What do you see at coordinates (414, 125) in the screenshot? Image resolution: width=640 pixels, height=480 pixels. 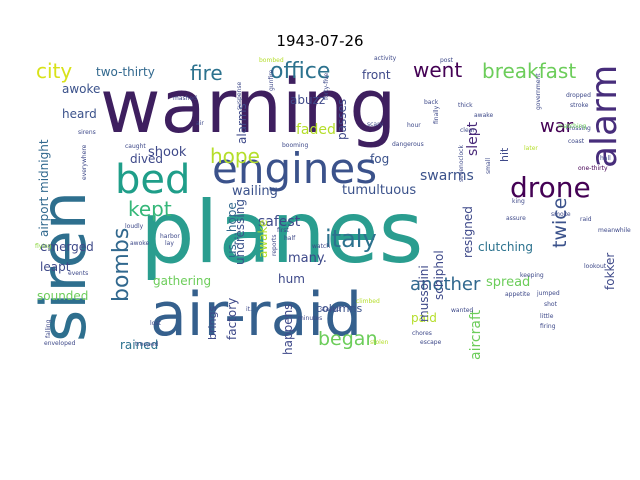 I see `cloud-word: hour` at bounding box center [414, 125].